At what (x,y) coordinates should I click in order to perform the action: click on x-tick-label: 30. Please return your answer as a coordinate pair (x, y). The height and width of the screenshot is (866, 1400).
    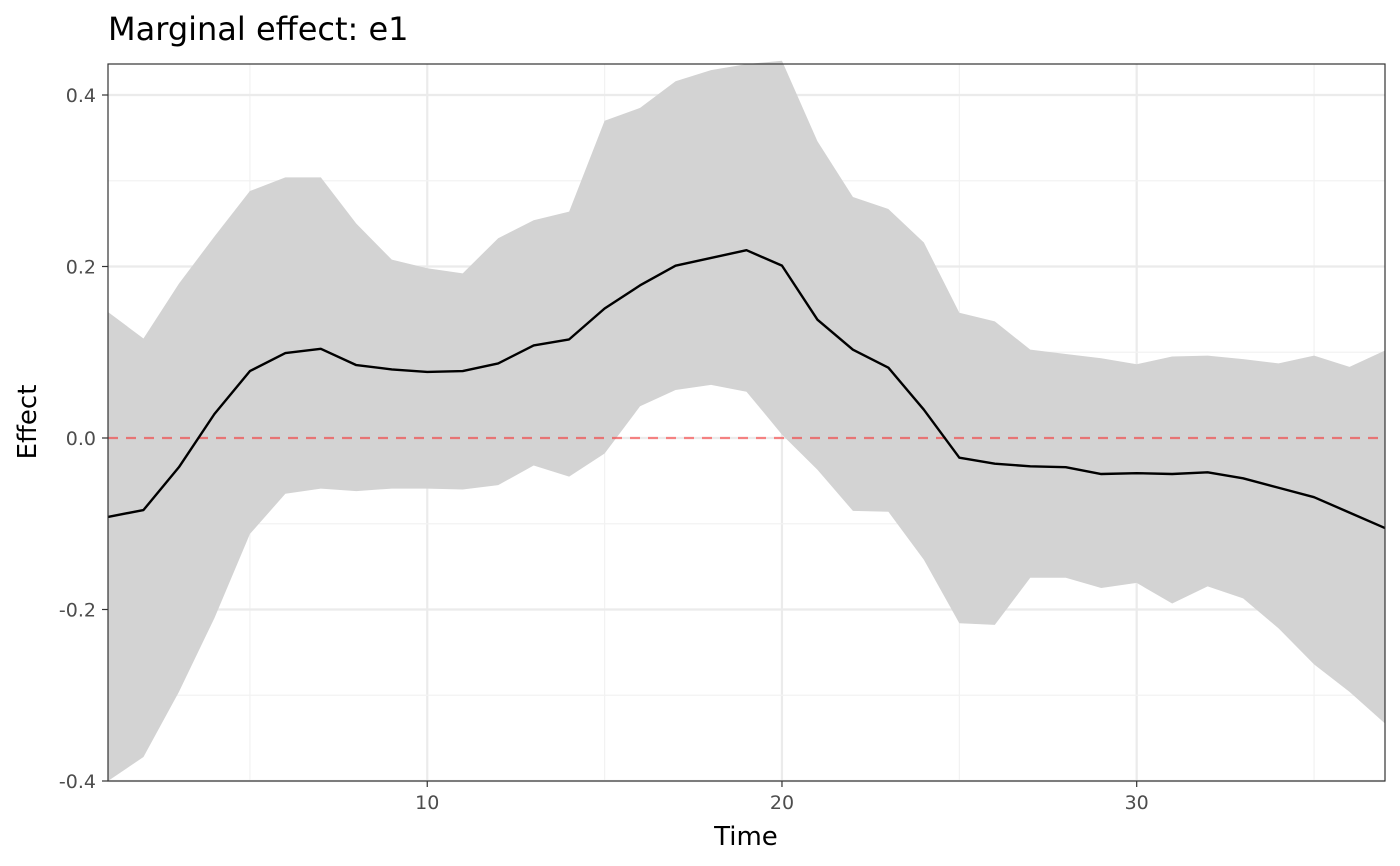
    Looking at the image, I should click on (1137, 803).